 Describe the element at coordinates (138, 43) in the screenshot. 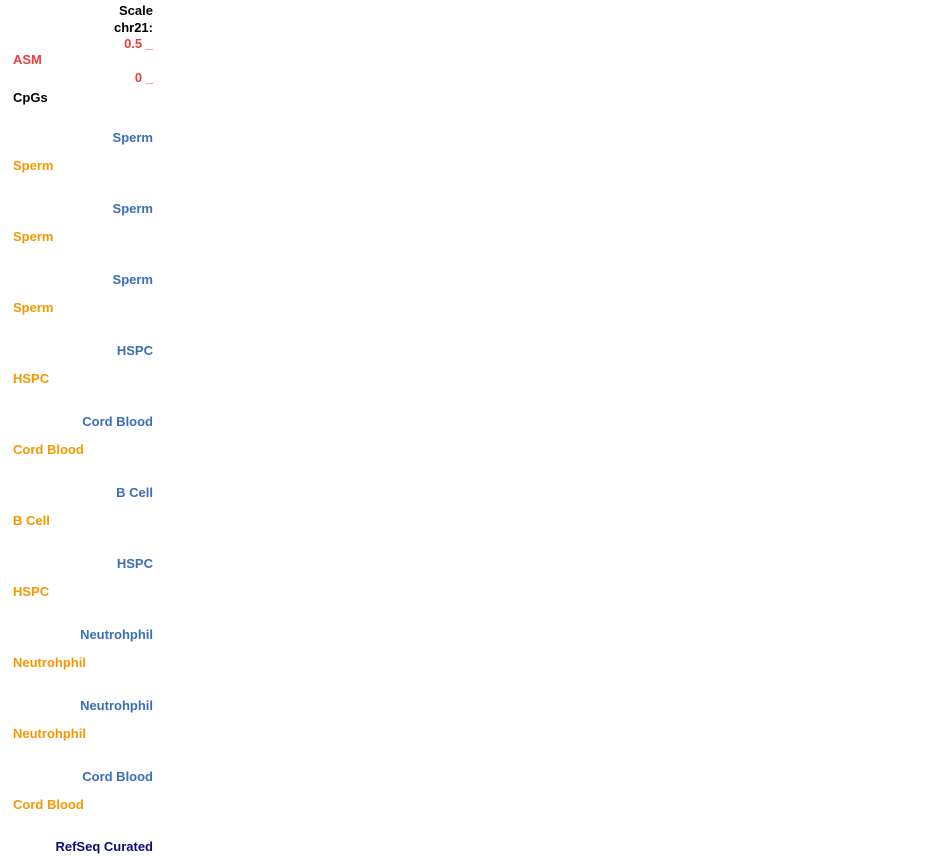

I see `asm-axis-max-tick: 0.5 _` at that location.